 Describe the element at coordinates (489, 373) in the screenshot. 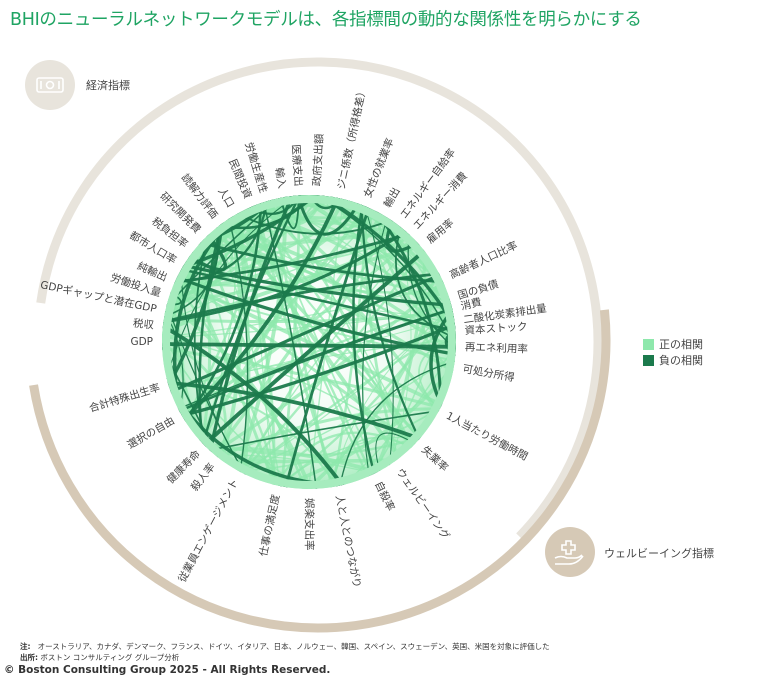

I see `node-label: 可処分所得` at that location.